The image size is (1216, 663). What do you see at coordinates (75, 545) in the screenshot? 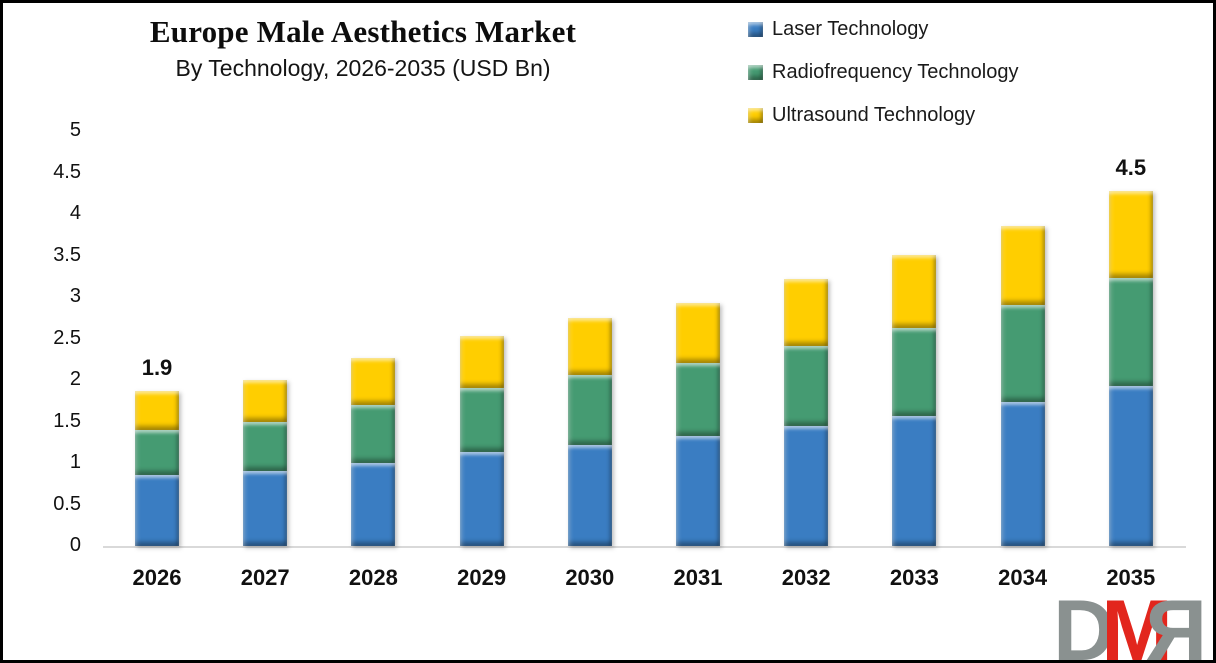
I see `y-axis-tick-label: 0` at bounding box center [75, 545].